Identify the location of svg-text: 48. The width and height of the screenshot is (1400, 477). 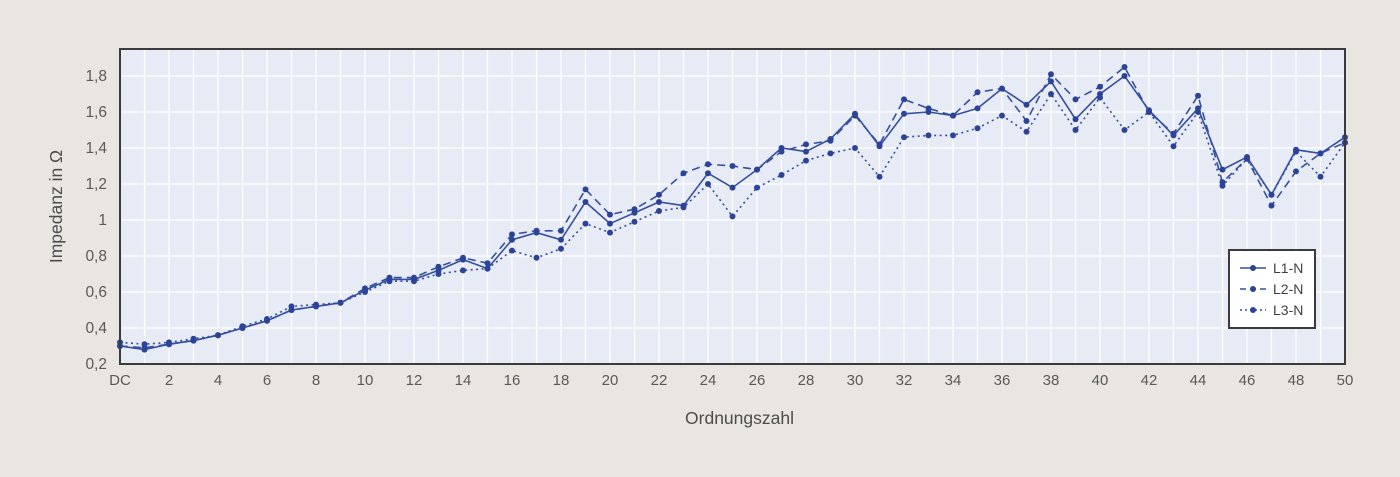
(1296, 380).